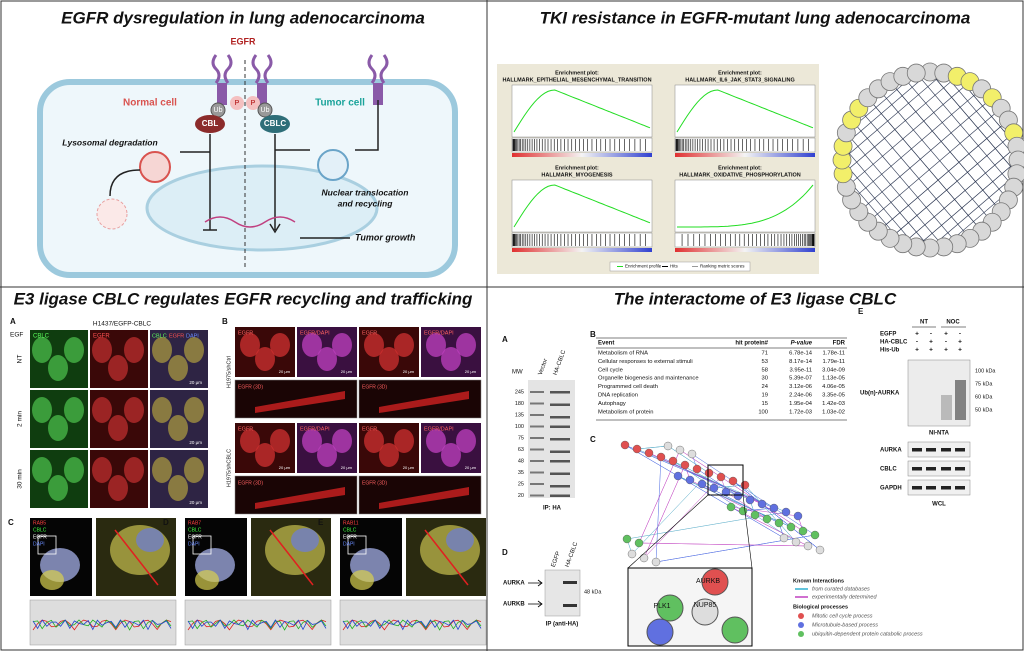  What do you see at coordinates (845, 625) in the screenshot?
I see `label: Microtubule-based process` at bounding box center [845, 625].